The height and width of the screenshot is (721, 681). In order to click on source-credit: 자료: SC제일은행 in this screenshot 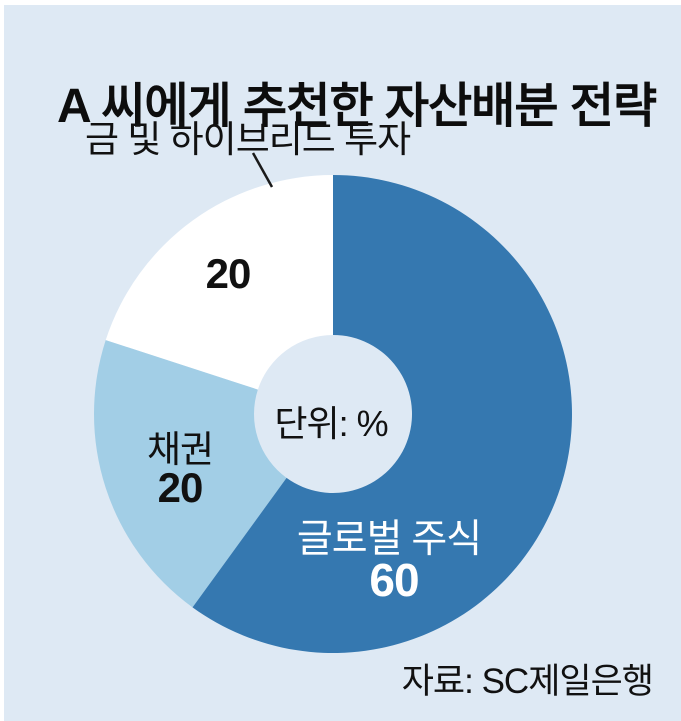, I will do `click(527, 681)`.